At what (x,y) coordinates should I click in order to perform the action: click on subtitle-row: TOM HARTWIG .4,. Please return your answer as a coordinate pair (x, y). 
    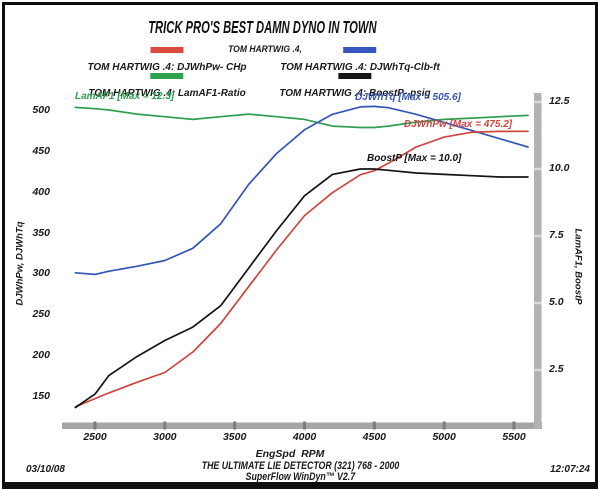
    Looking at the image, I should click on (265, 48).